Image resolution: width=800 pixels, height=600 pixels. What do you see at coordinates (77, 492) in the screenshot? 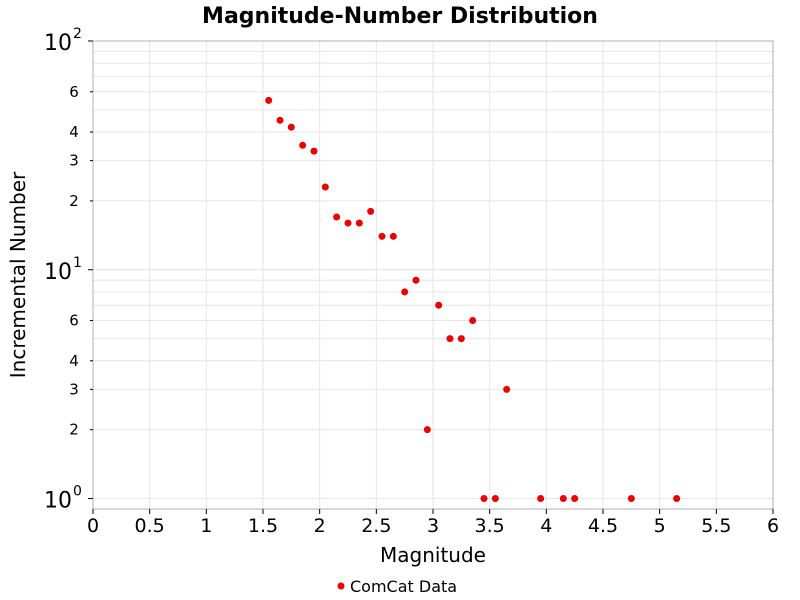
I see `y-major-tick-exponent: 0` at bounding box center [77, 492].